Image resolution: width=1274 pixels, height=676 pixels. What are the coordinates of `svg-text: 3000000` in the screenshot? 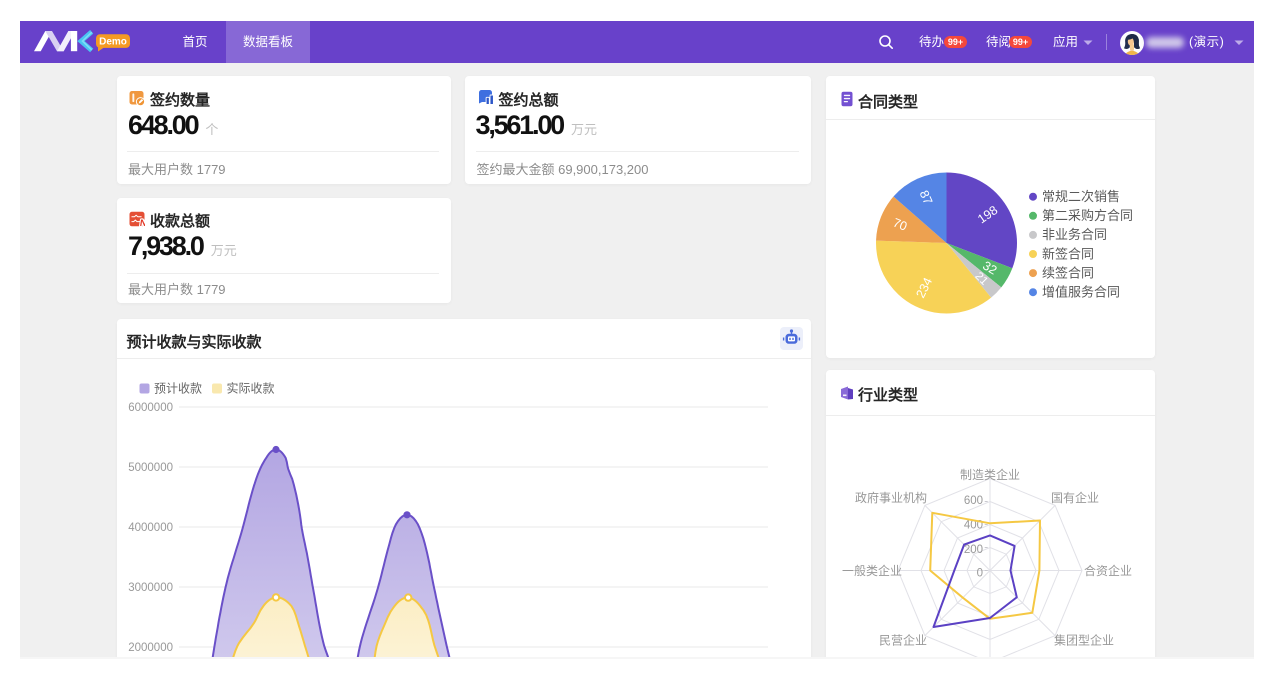 It's located at (150, 588).